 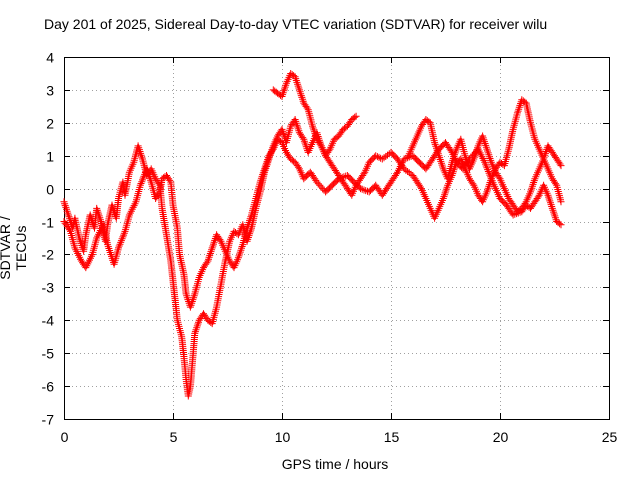 What do you see at coordinates (65, 437) in the screenshot?
I see `x-tick-label: 0` at bounding box center [65, 437].